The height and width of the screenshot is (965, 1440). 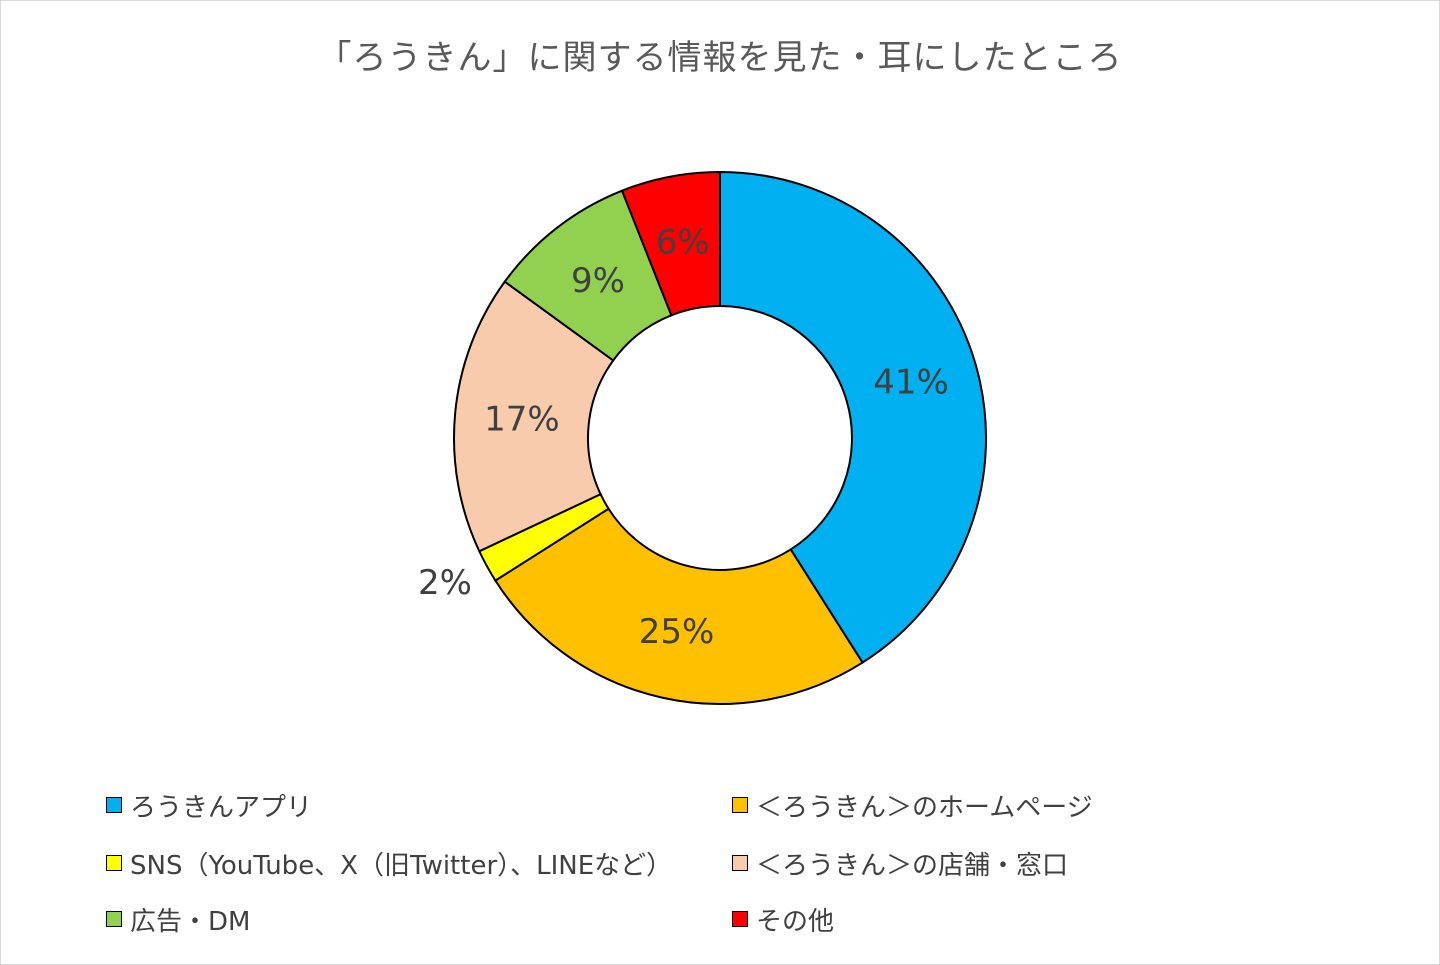 What do you see at coordinates (598, 281) in the screenshot?
I see `slice-data-label: 9%` at bounding box center [598, 281].